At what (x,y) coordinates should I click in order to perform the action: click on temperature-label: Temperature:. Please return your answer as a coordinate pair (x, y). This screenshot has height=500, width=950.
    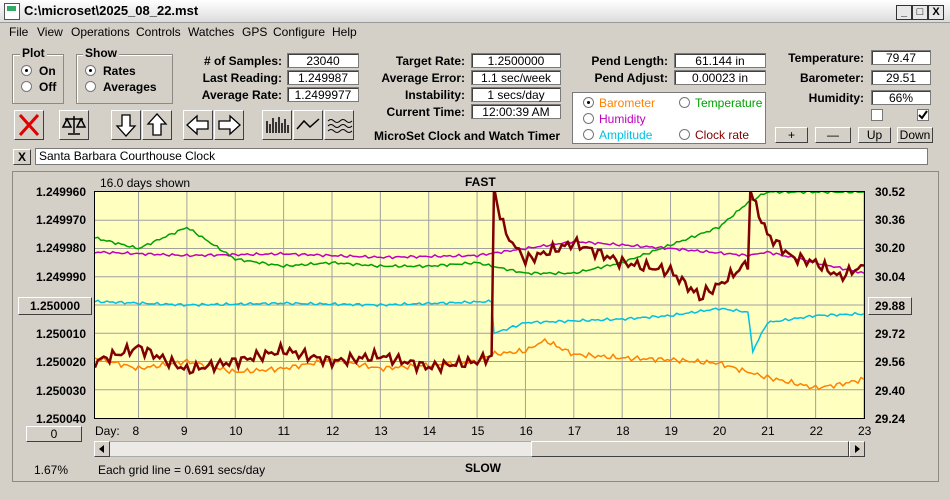
    Looking at the image, I should click on (826, 58).